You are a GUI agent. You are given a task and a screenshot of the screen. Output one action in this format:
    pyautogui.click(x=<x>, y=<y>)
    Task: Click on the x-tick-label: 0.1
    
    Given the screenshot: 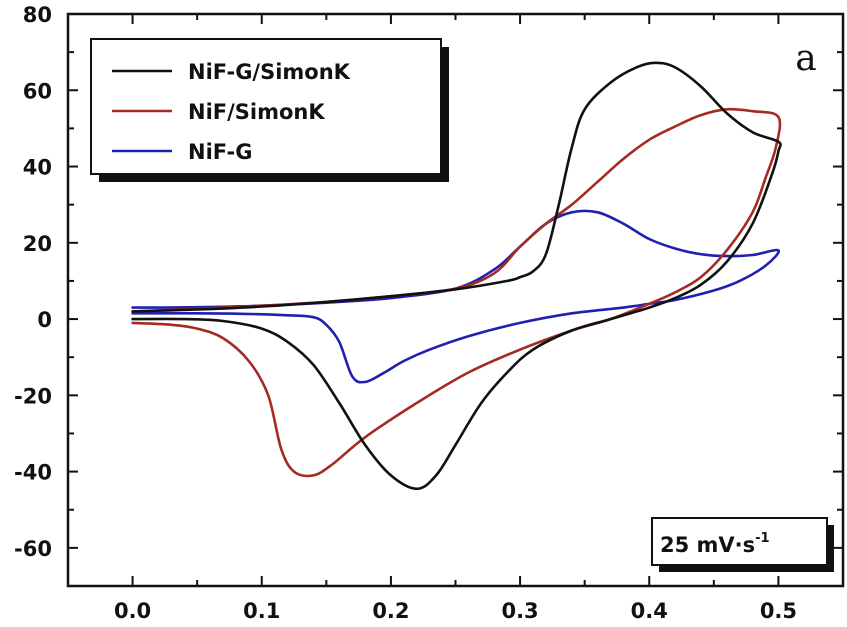 What is the action you would take?
    pyautogui.click(x=261, y=611)
    